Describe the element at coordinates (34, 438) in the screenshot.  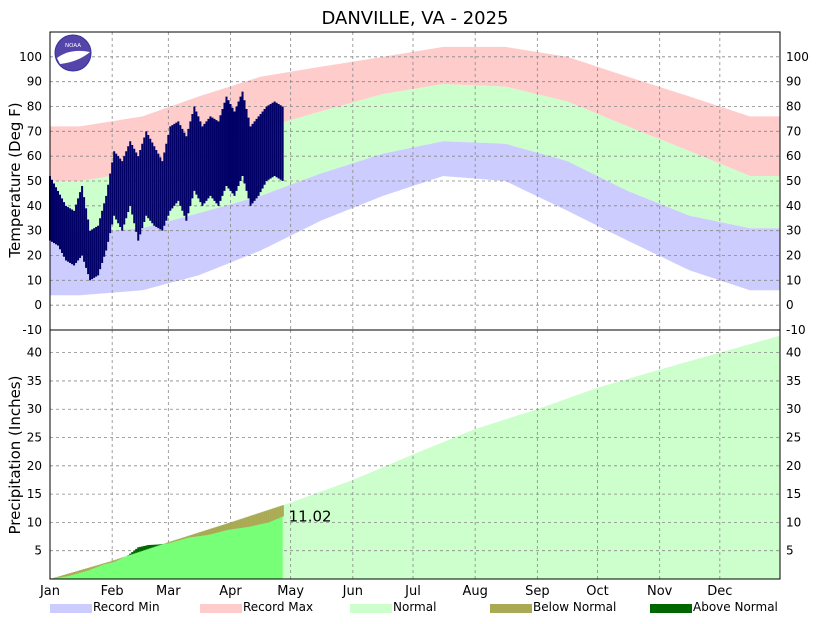
I see `precipitation-tick-label-left: 25` at that location.